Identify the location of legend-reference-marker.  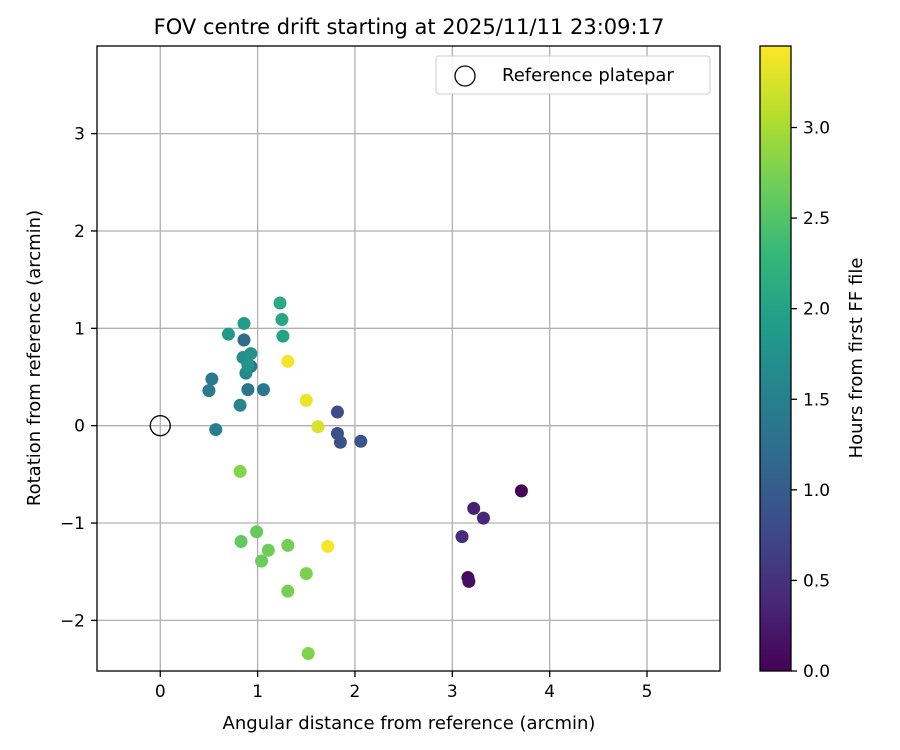
(465, 76).